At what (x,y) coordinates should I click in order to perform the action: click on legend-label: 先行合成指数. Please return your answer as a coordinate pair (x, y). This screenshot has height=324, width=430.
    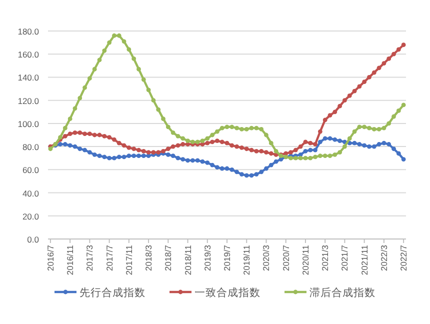
    Looking at the image, I should click on (113, 292).